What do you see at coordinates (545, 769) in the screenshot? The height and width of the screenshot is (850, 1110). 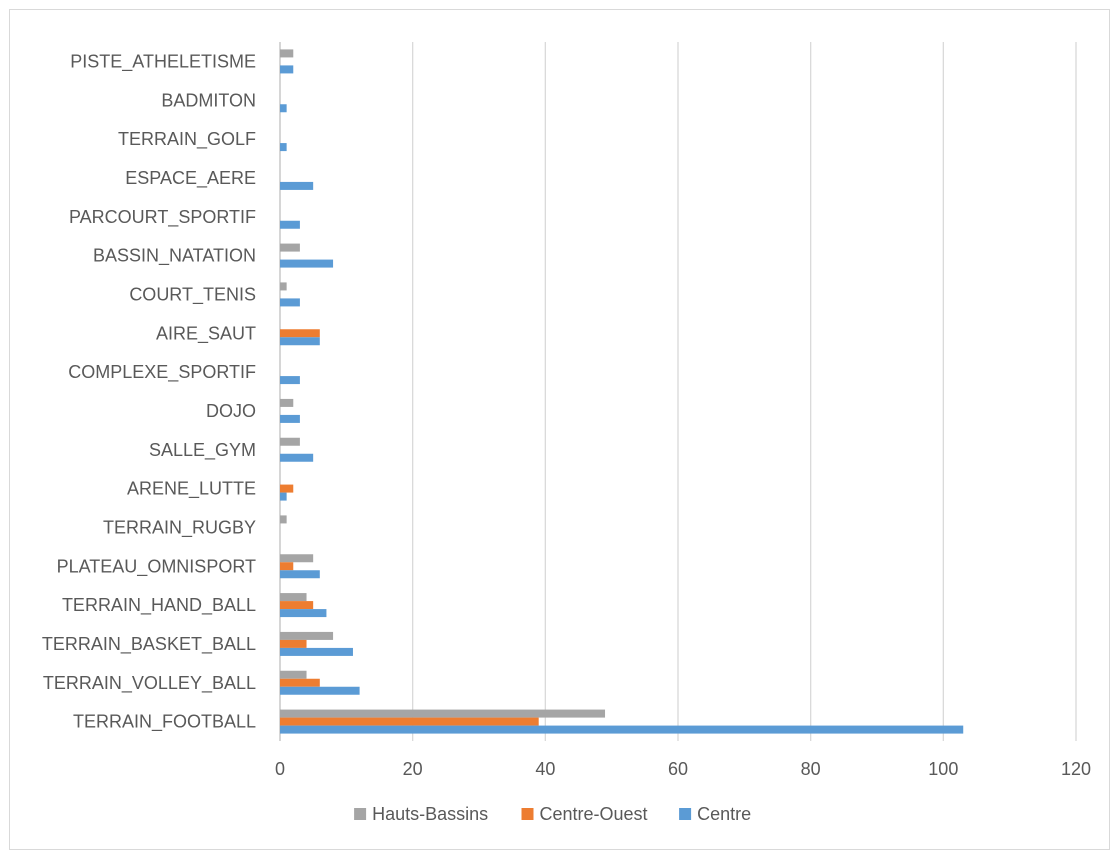 I see `x-tick-label: 40` at bounding box center [545, 769].